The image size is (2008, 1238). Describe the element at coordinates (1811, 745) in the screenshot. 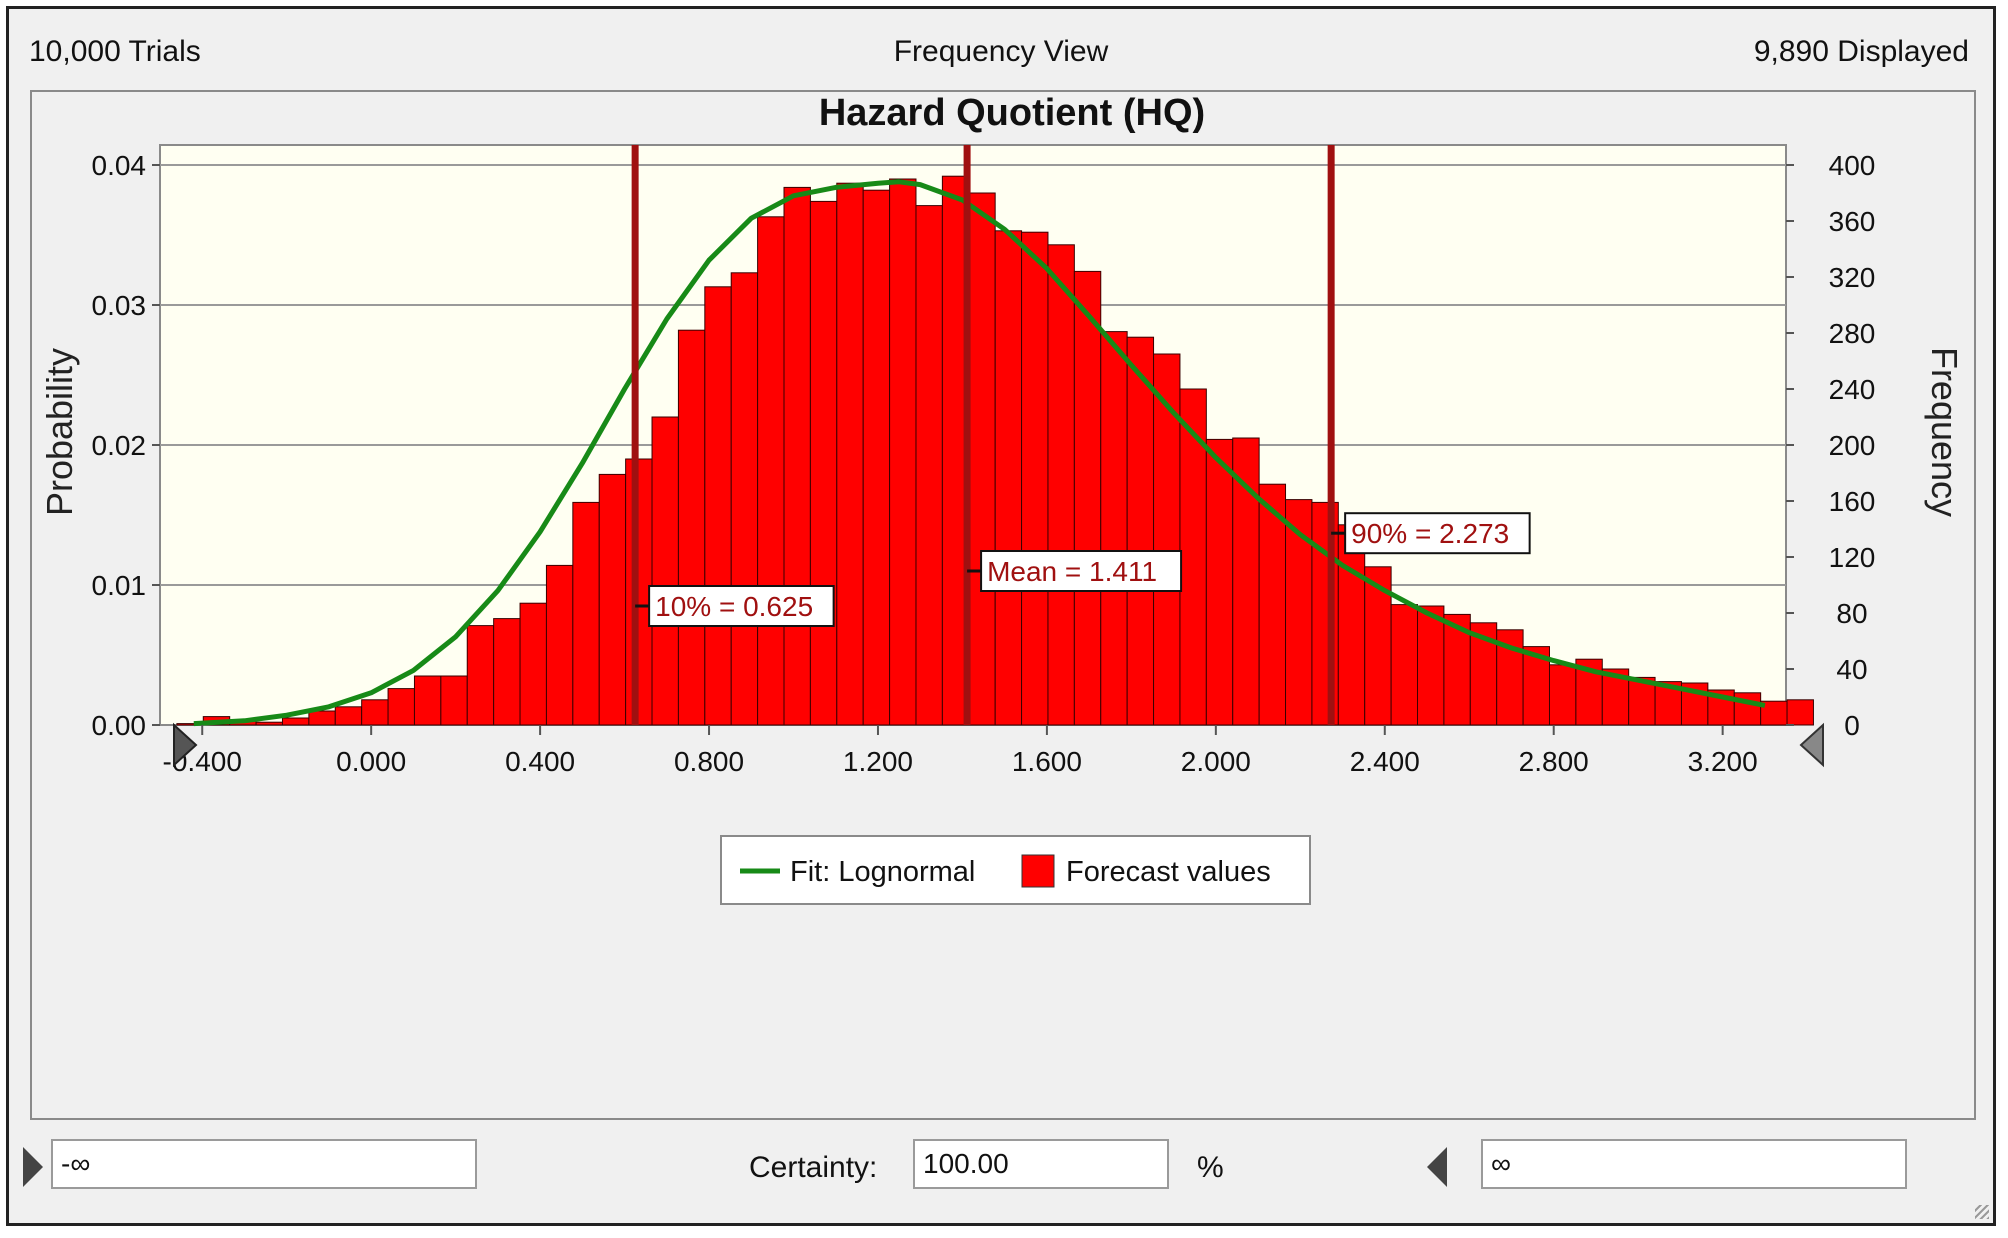

I see `upper-grabber-arrow` at that location.